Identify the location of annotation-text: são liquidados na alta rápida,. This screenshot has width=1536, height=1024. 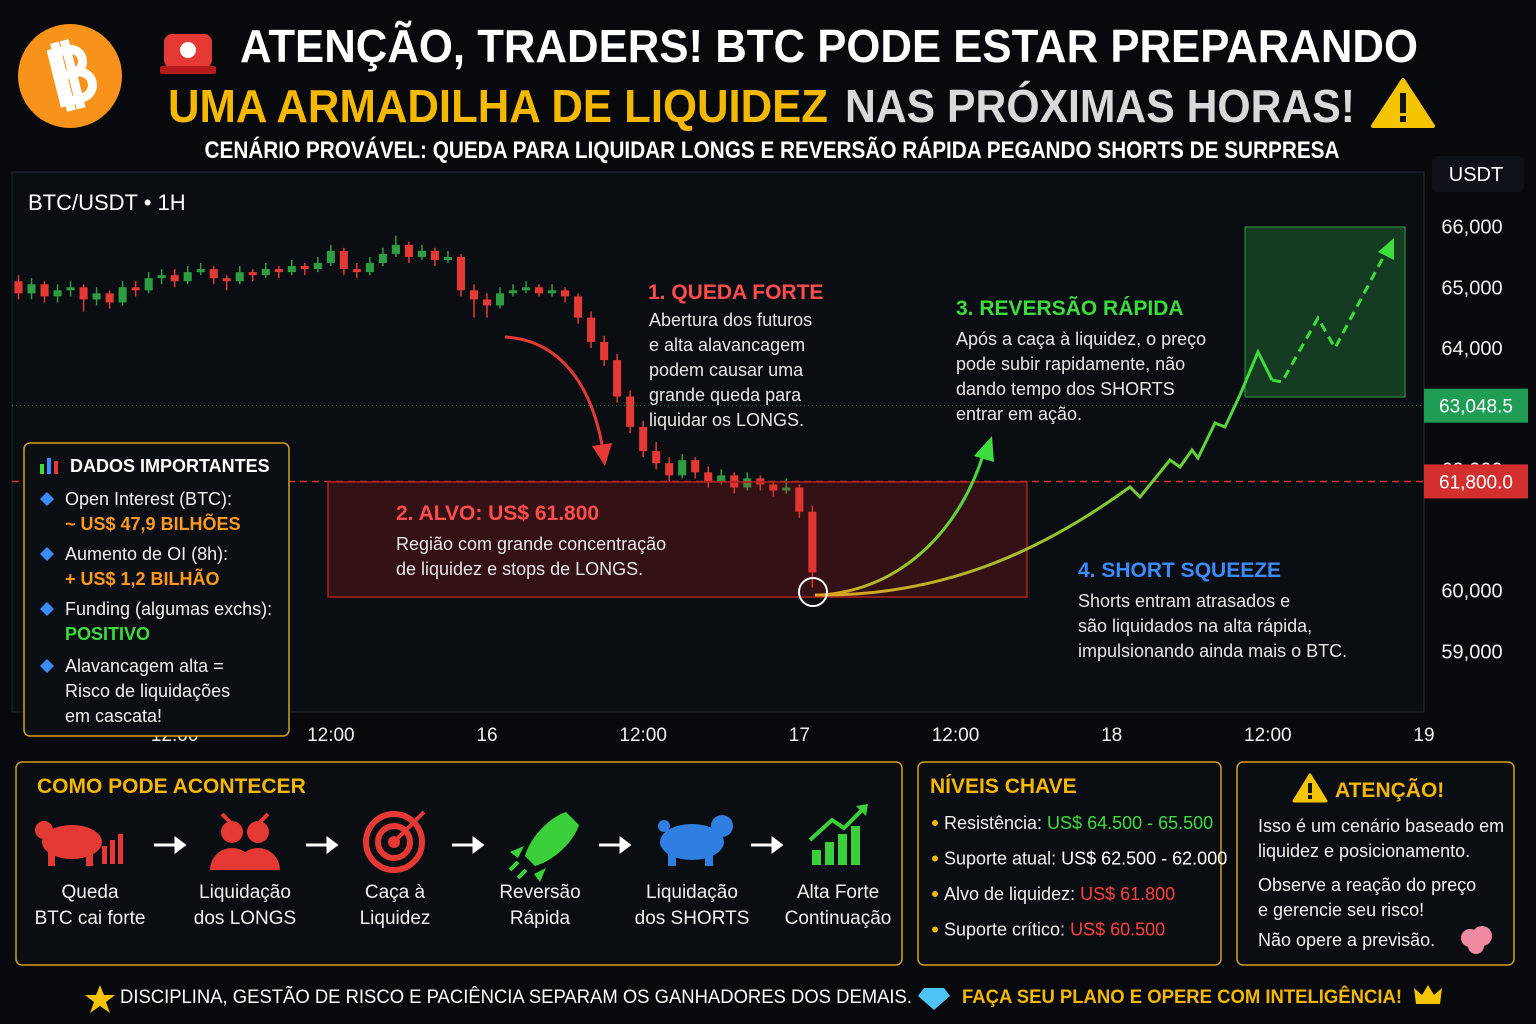
(1195, 626).